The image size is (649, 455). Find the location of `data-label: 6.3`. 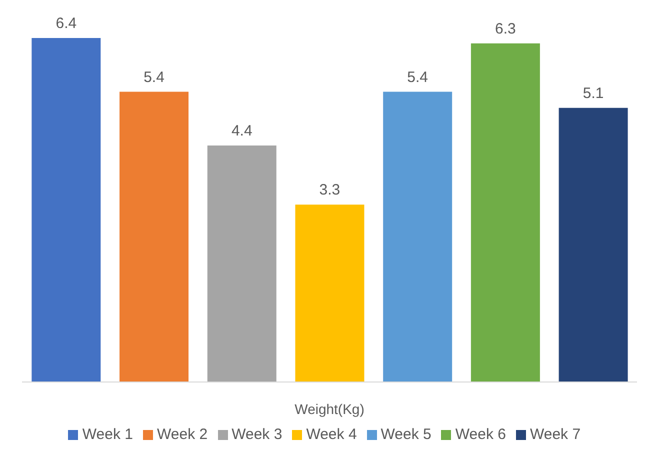

data-label: 6.3 is located at coordinates (505, 29).